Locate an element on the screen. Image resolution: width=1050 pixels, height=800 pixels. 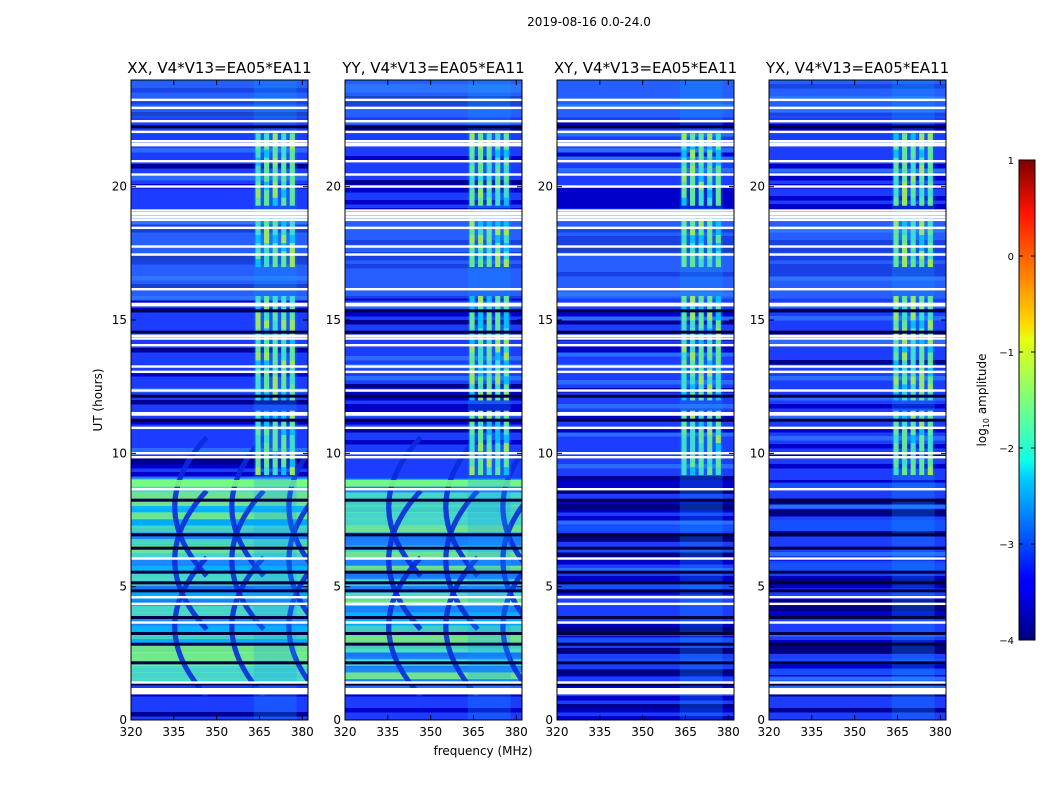
rfi-band is located at coordinates (275, 400).